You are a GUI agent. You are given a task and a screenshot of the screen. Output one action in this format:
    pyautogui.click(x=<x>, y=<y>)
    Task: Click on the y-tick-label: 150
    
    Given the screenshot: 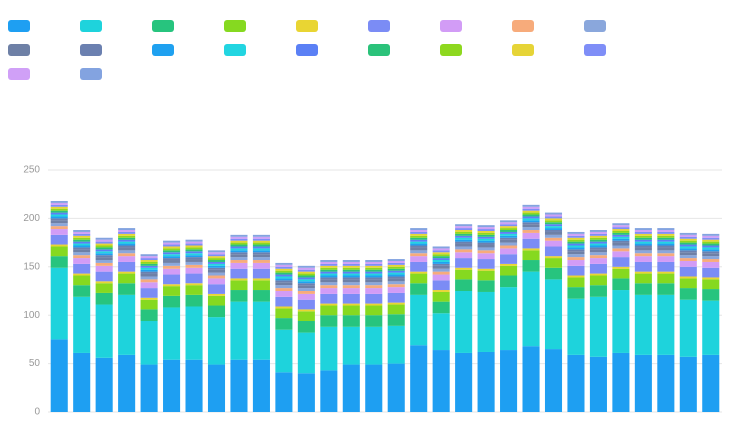 What is the action you would take?
    pyautogui.click(x=31, y=266)
    